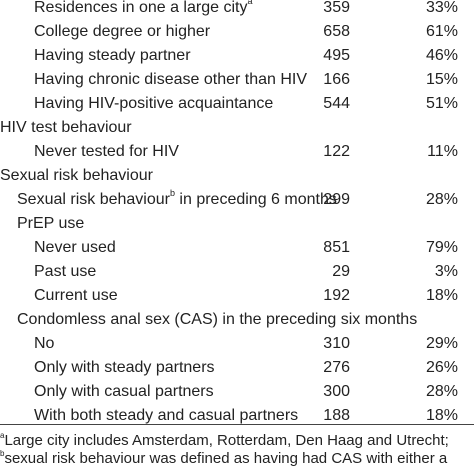 This screenshot has height=474, width=474. I want to click on section-heading: Sexual risk behaviour, so click(76, 175).